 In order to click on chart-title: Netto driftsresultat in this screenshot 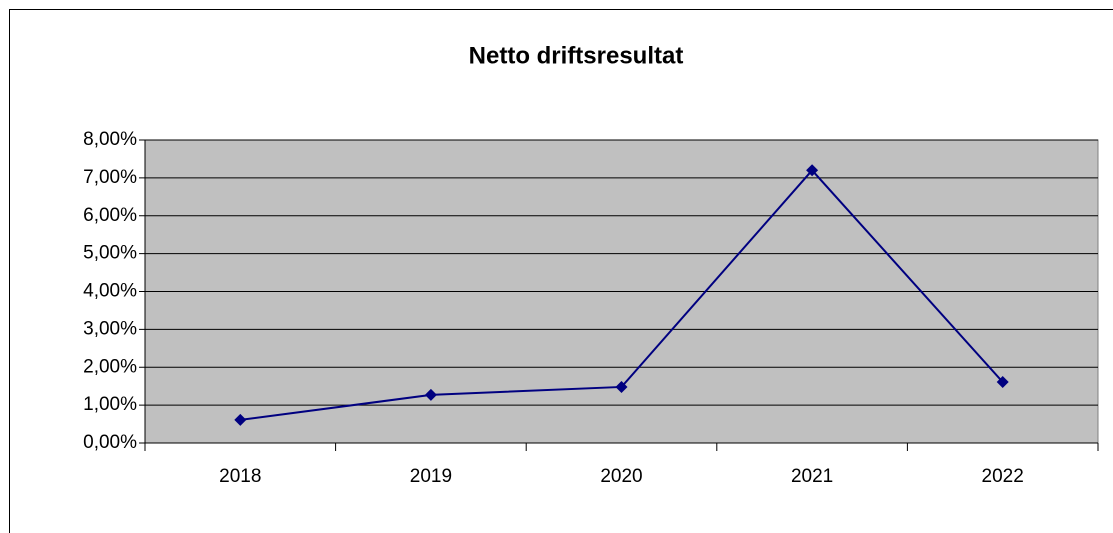, I will do `click(576, 55)`.